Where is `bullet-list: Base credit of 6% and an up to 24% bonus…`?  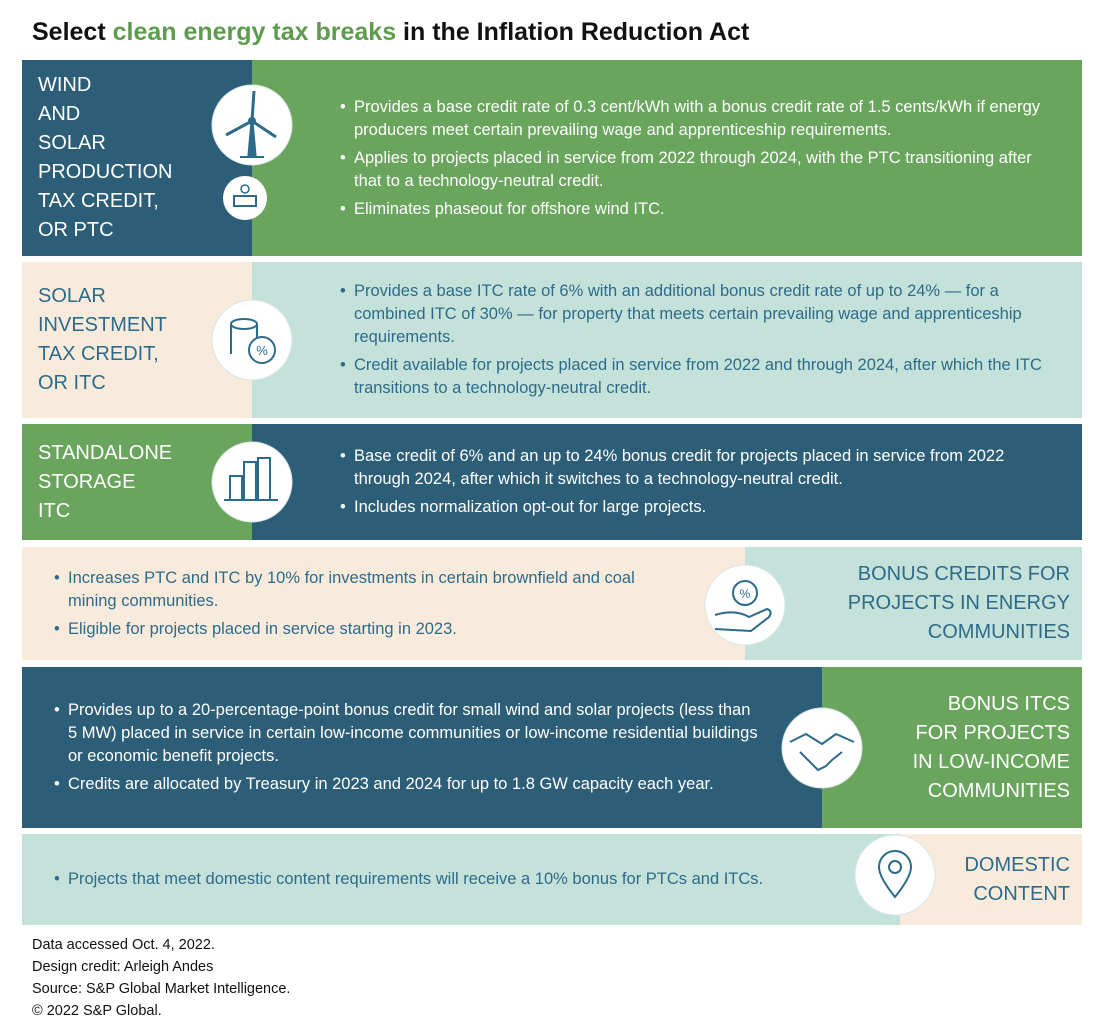
bullet-list: Base credit of 6% and an up to 24% bonus… is located at coordinates (700, 482).